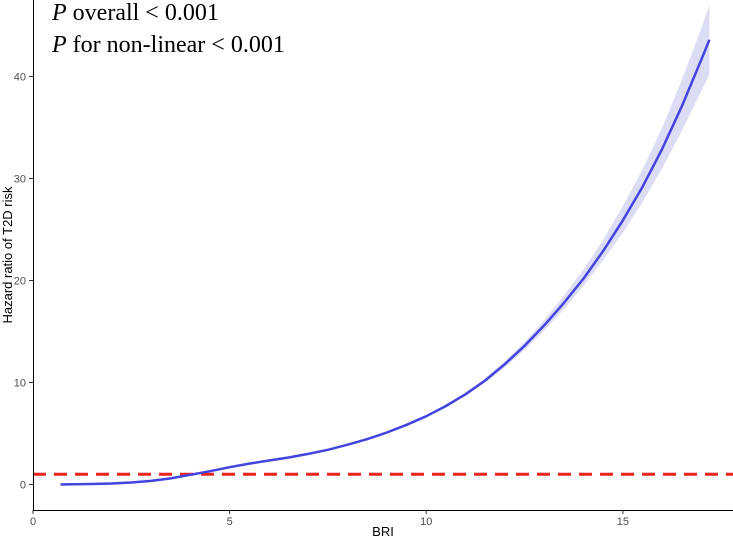 The image size is (733, 540). What do you see at coordinates (20, 78) in the screenshot?
I see `y-tick-label: 40` at bounding box center [20, 78].